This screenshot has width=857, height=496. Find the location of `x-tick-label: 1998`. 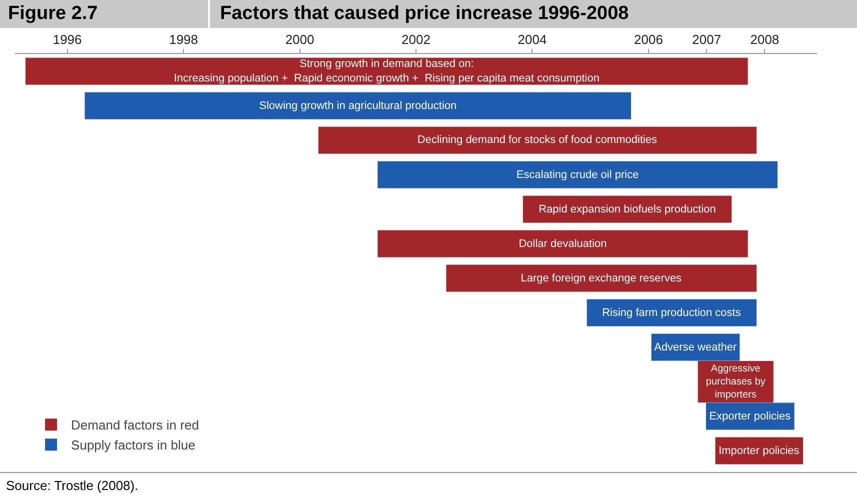

x-tick-label: 1998 is located at coordinates (183, 39).